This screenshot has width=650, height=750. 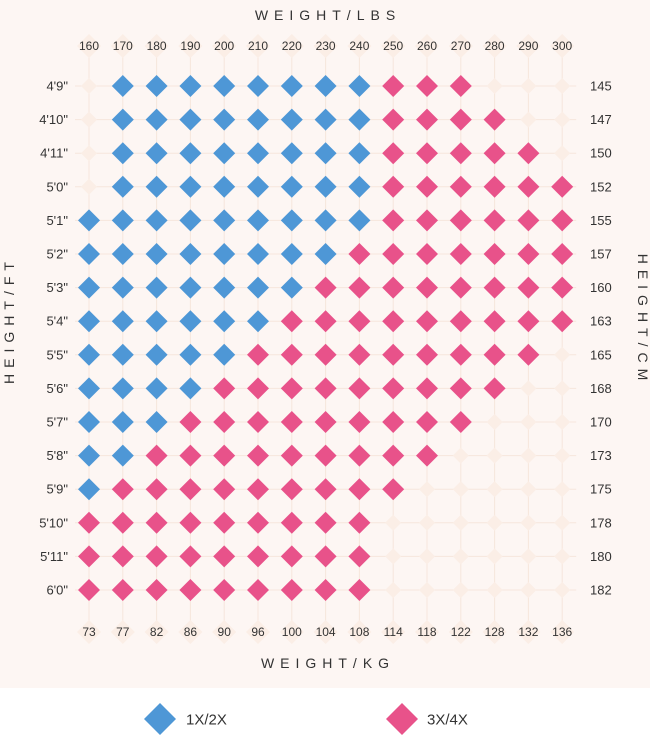 I want to click on height-cm-label: 168, so click(x=601, y=388).